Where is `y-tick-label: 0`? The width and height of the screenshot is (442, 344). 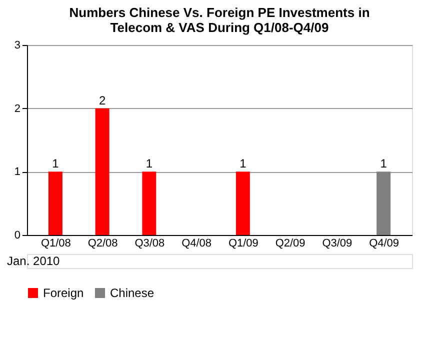 y-tick-label: 0 is located at coordinates (17, 236).